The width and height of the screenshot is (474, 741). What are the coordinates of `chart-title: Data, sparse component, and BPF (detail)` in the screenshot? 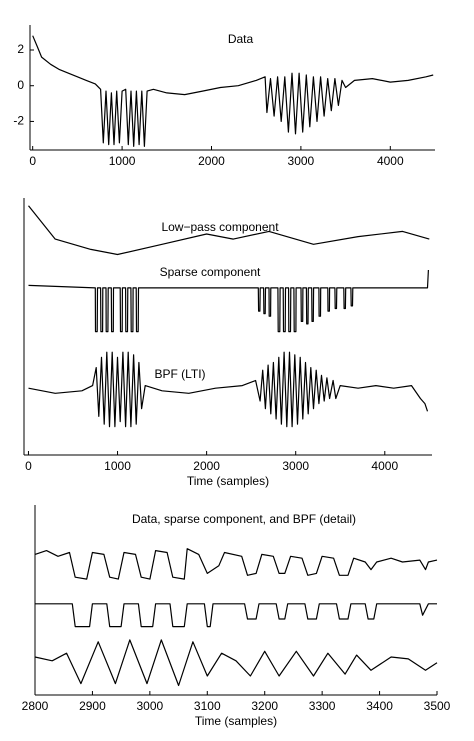 It's located at (244, 519).